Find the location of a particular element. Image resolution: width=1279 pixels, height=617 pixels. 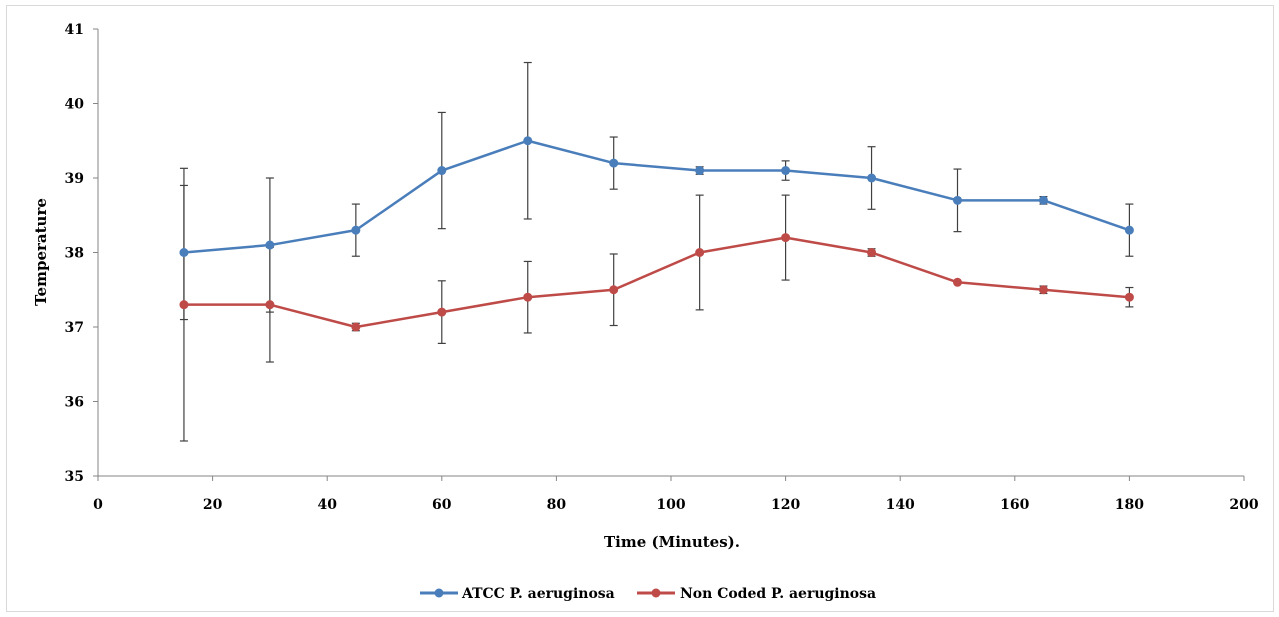

x-tick-label: 0 is located at coordinates (98, 505).